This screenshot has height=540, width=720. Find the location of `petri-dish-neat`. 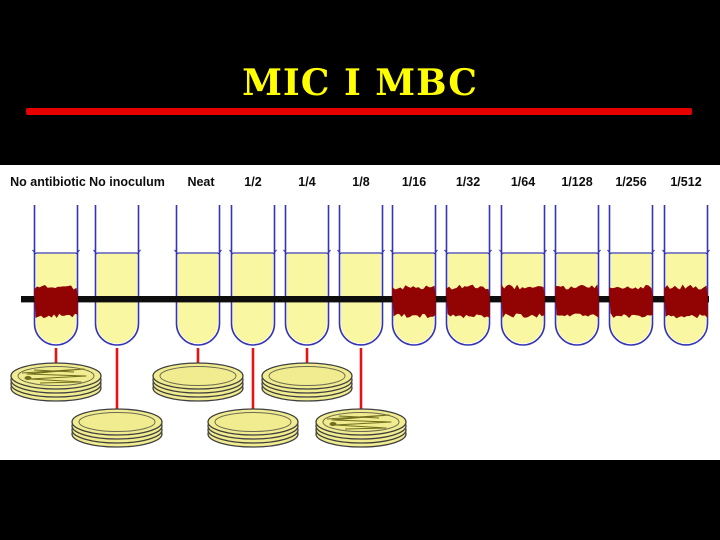

petri-dish-neat is located at coordinates (198, 382).